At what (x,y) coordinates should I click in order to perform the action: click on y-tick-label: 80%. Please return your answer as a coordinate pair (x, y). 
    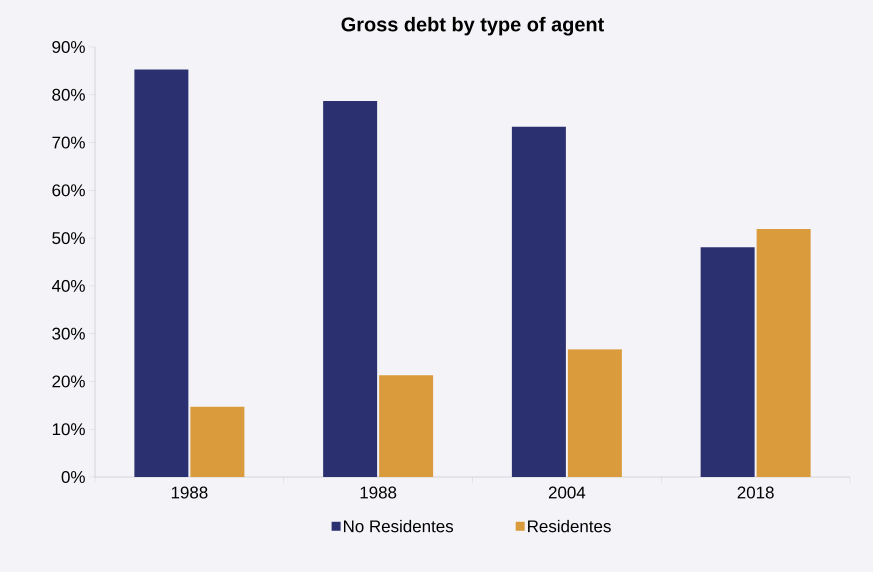
    Looking at the image, I should click on (68, 94).